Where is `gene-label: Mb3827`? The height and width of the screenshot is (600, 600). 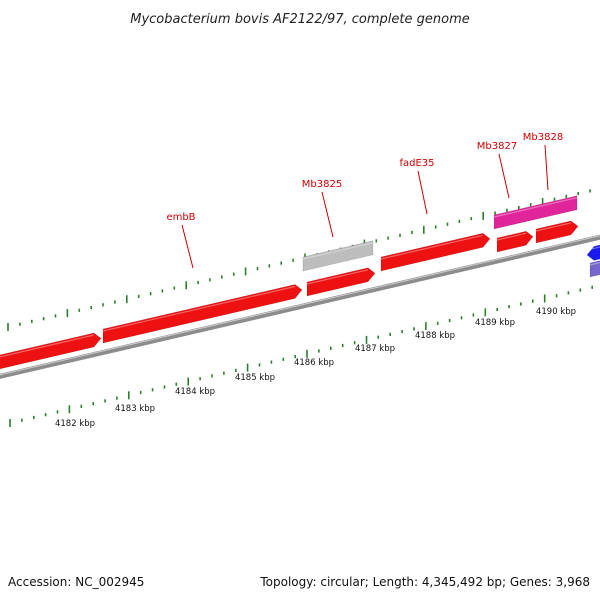 gene-label: Mb3827 is located at coordinates (497, 146).